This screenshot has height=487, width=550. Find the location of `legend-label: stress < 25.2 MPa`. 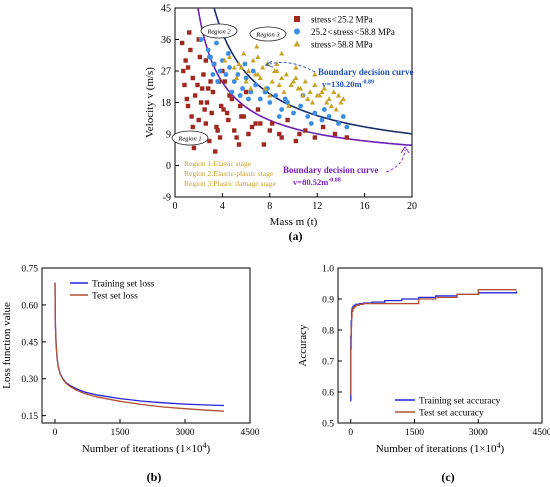

legend-label: stress < 25.2 MPa is located at coordinates (342, 20).